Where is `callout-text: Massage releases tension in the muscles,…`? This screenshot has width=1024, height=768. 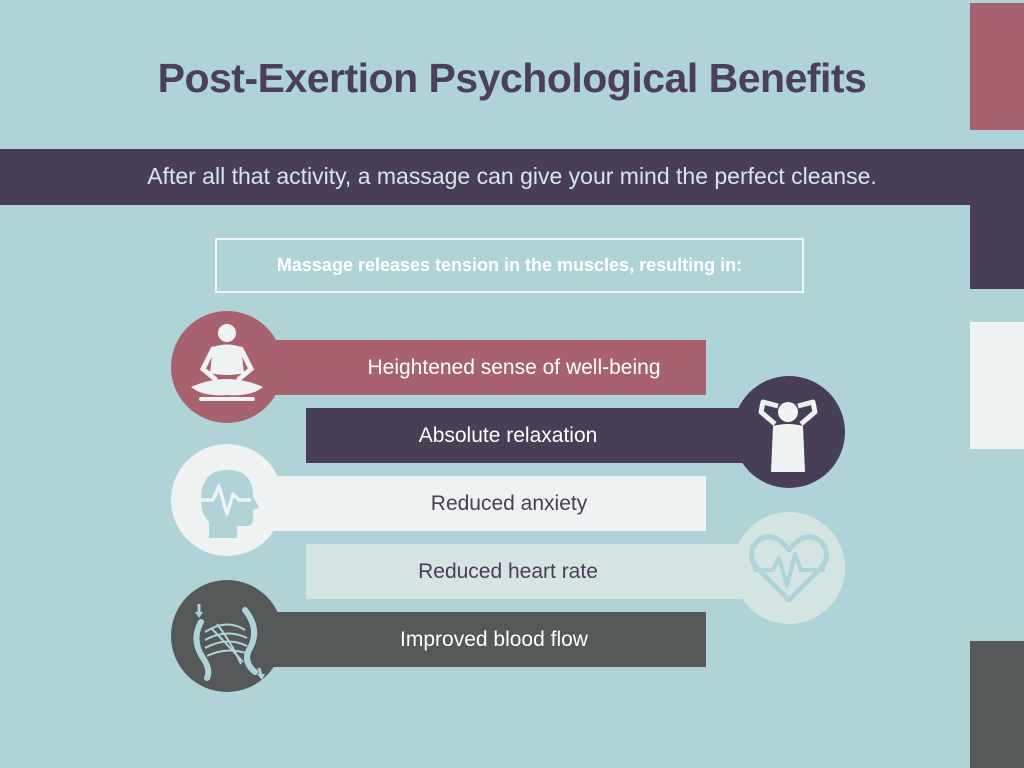 callout-text: Massage releases tension in the muscles,… is located at coordinates (509, 265).